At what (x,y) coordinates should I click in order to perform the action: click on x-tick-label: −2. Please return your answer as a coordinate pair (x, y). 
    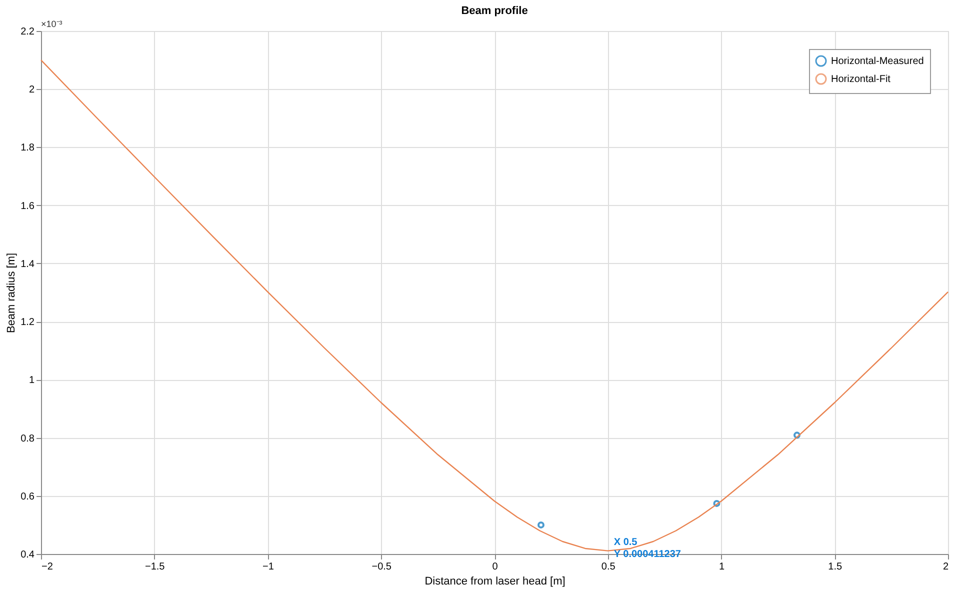
    Looking at the image, I should click on (48, 567).